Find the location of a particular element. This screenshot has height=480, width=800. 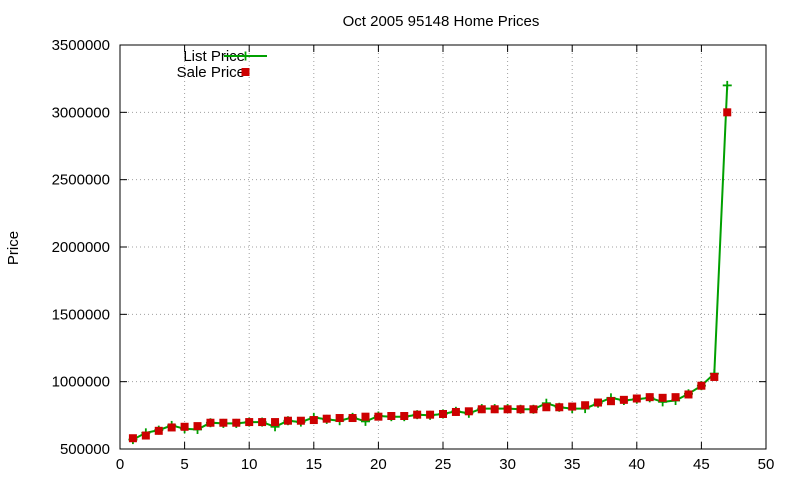

x-tick-label: 5 is located at coordinates (184, 464).